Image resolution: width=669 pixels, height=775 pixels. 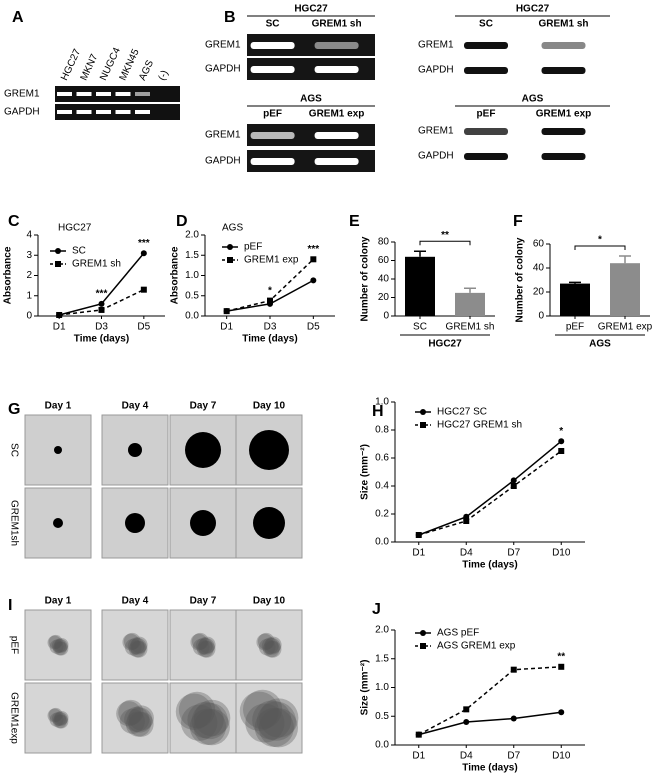 What do you see at coordinates (13, 645) in the screenshot?
I see `row-label: pEF` at bounding box center [13, 645].